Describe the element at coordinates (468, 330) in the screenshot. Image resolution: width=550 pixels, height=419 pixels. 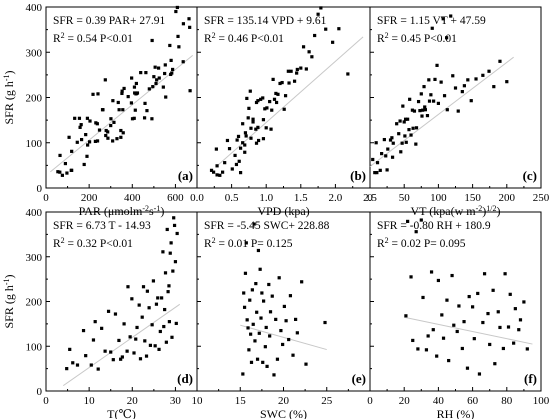
I see `fit-line` at that location.